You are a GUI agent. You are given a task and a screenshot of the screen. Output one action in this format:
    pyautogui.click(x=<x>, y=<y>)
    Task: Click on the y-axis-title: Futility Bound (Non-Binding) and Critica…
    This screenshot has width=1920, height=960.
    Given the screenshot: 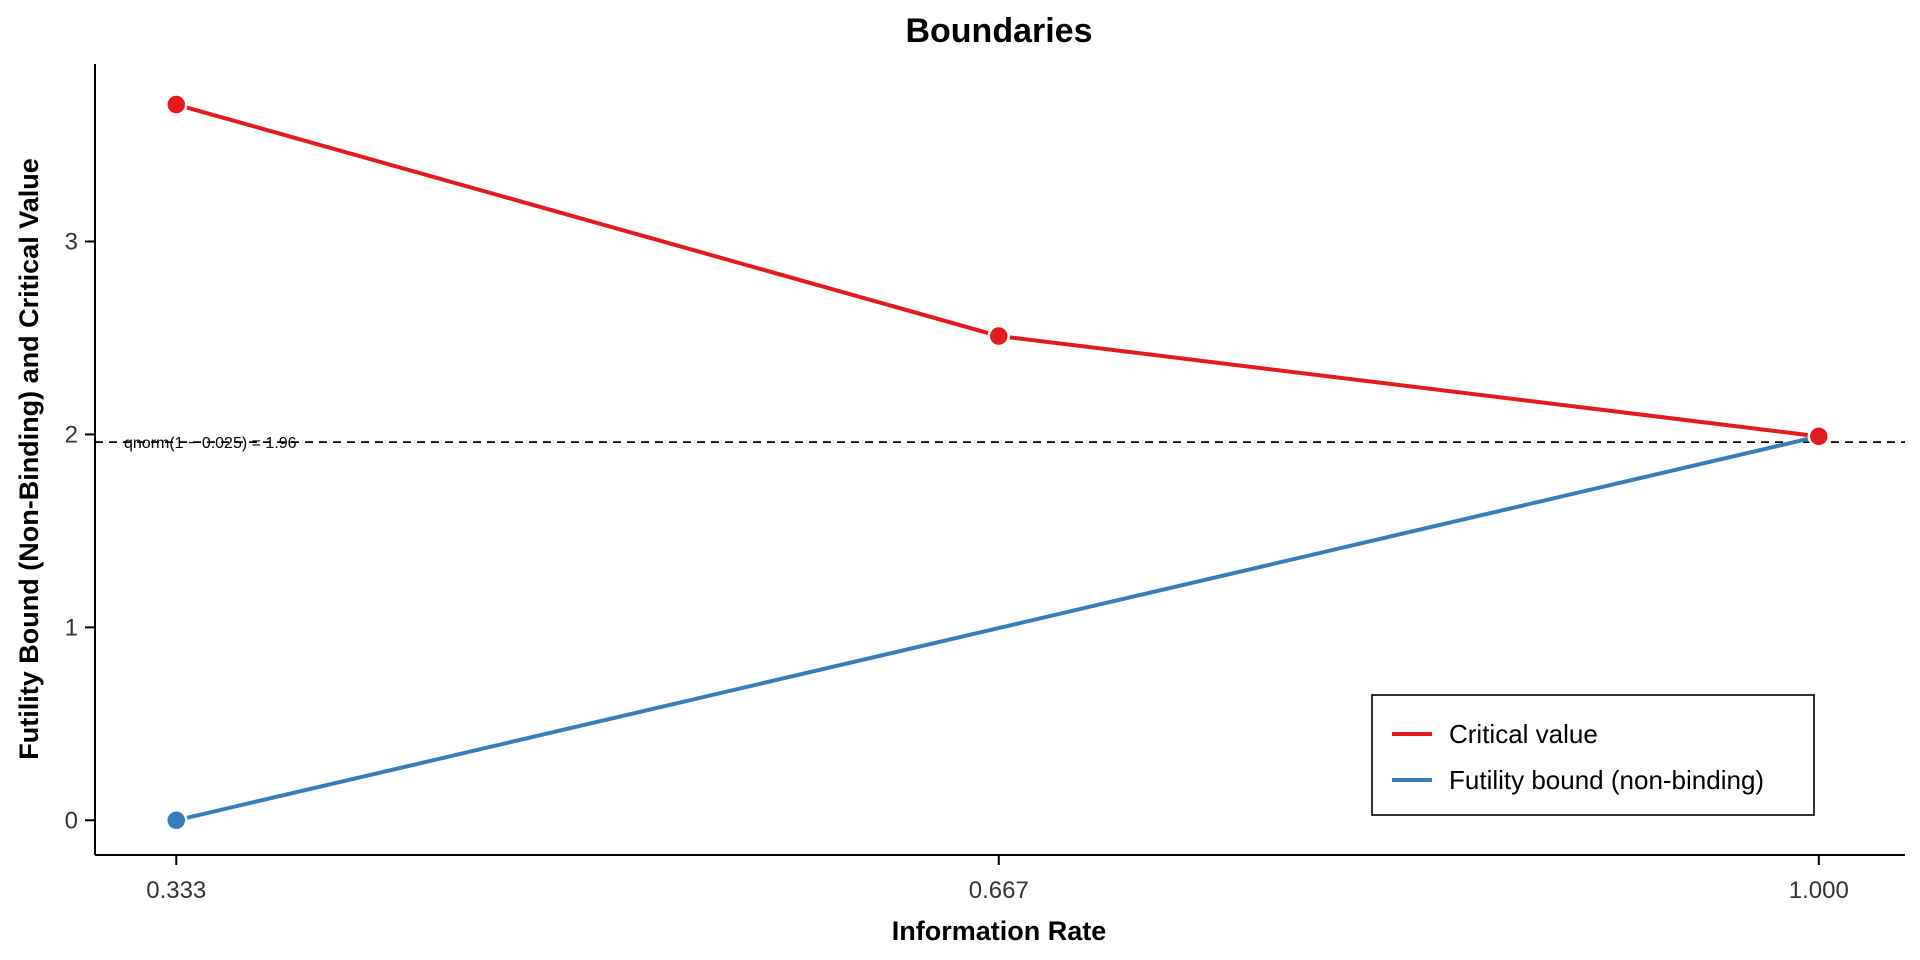 What is the action you would take?
    pyautogui.click(x=29, y=458)
    